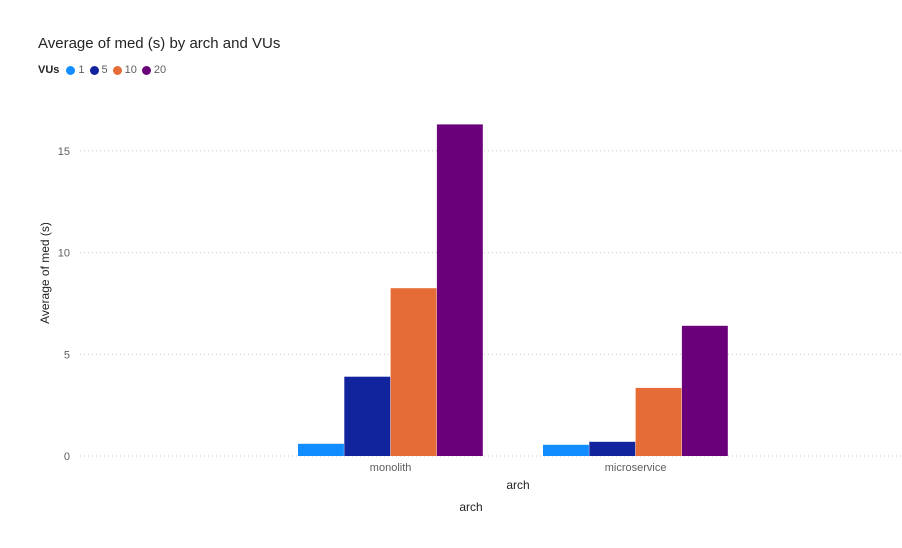 The image size is (902, 548). I want to click on legend-label: 5, so click(104, 70).